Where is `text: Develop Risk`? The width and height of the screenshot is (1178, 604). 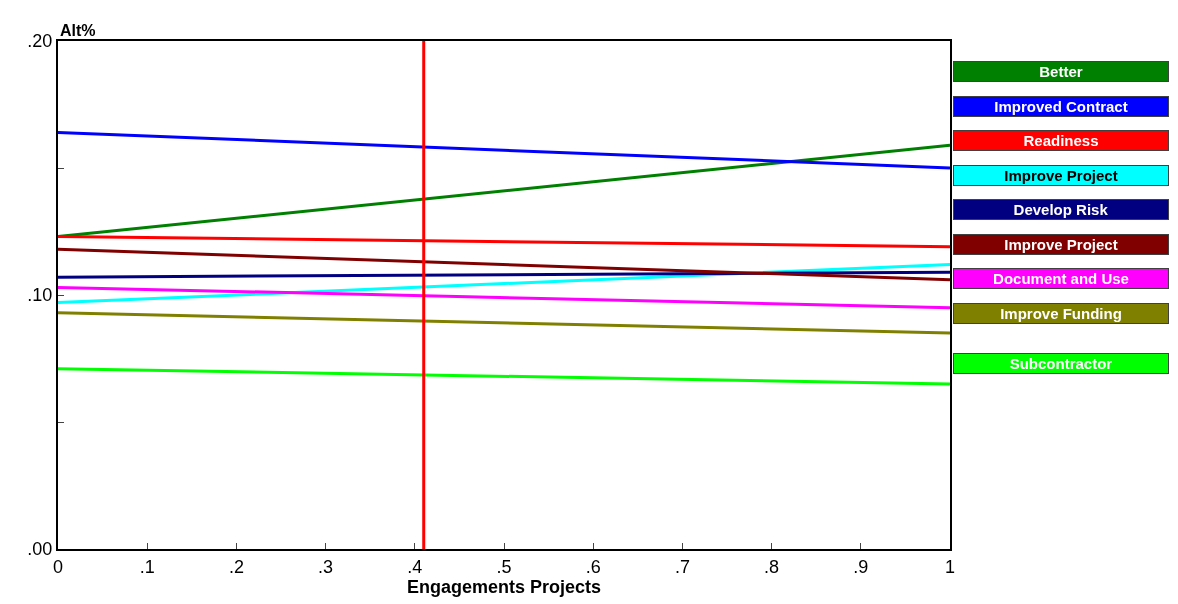 text: Develop Risk is located at coordinates (1061, 209).